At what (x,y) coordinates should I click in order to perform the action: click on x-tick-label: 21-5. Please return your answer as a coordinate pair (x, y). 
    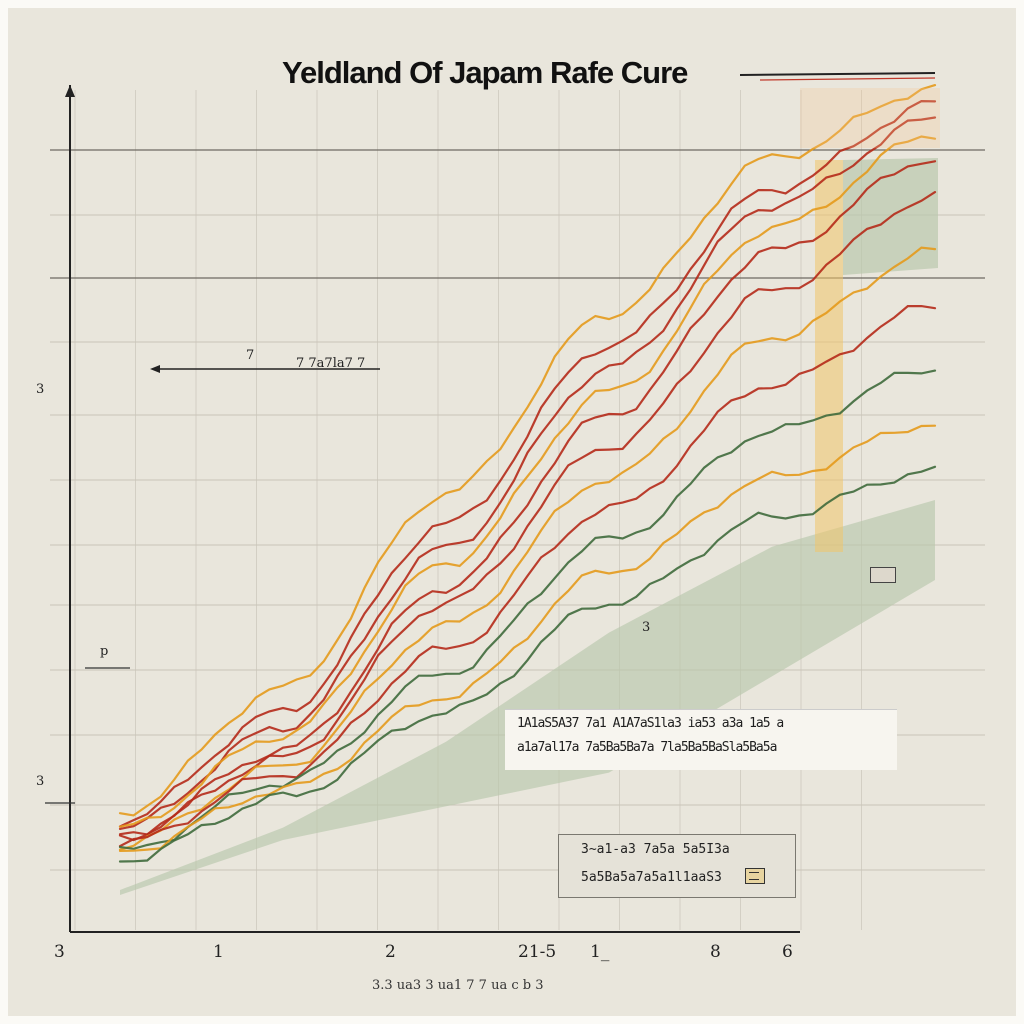
    Looking at the image, I should click on (537, 952).